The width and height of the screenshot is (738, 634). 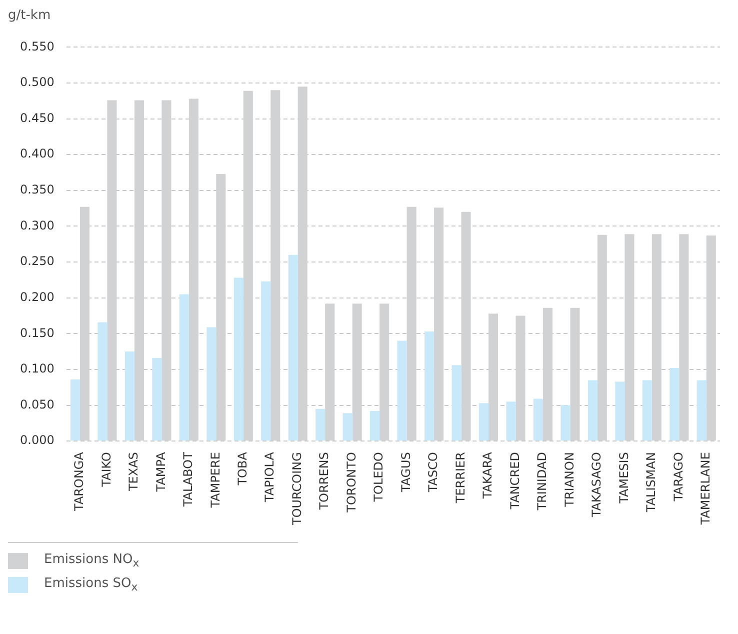 I want to click on y-tick-label: 0.350, so click(x=37, y=189).